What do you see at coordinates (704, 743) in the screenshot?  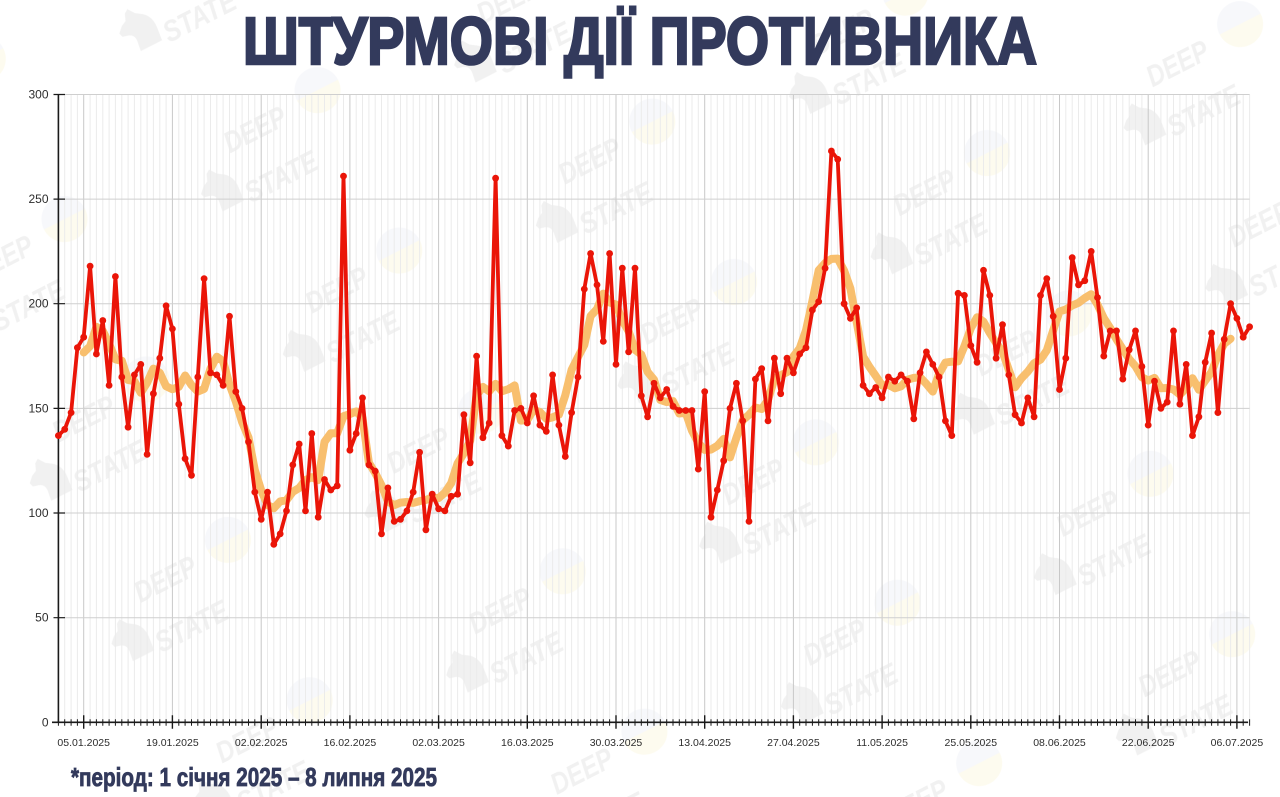 I see `svg-text: 13.04.2025` at bounding box center [704, 743].